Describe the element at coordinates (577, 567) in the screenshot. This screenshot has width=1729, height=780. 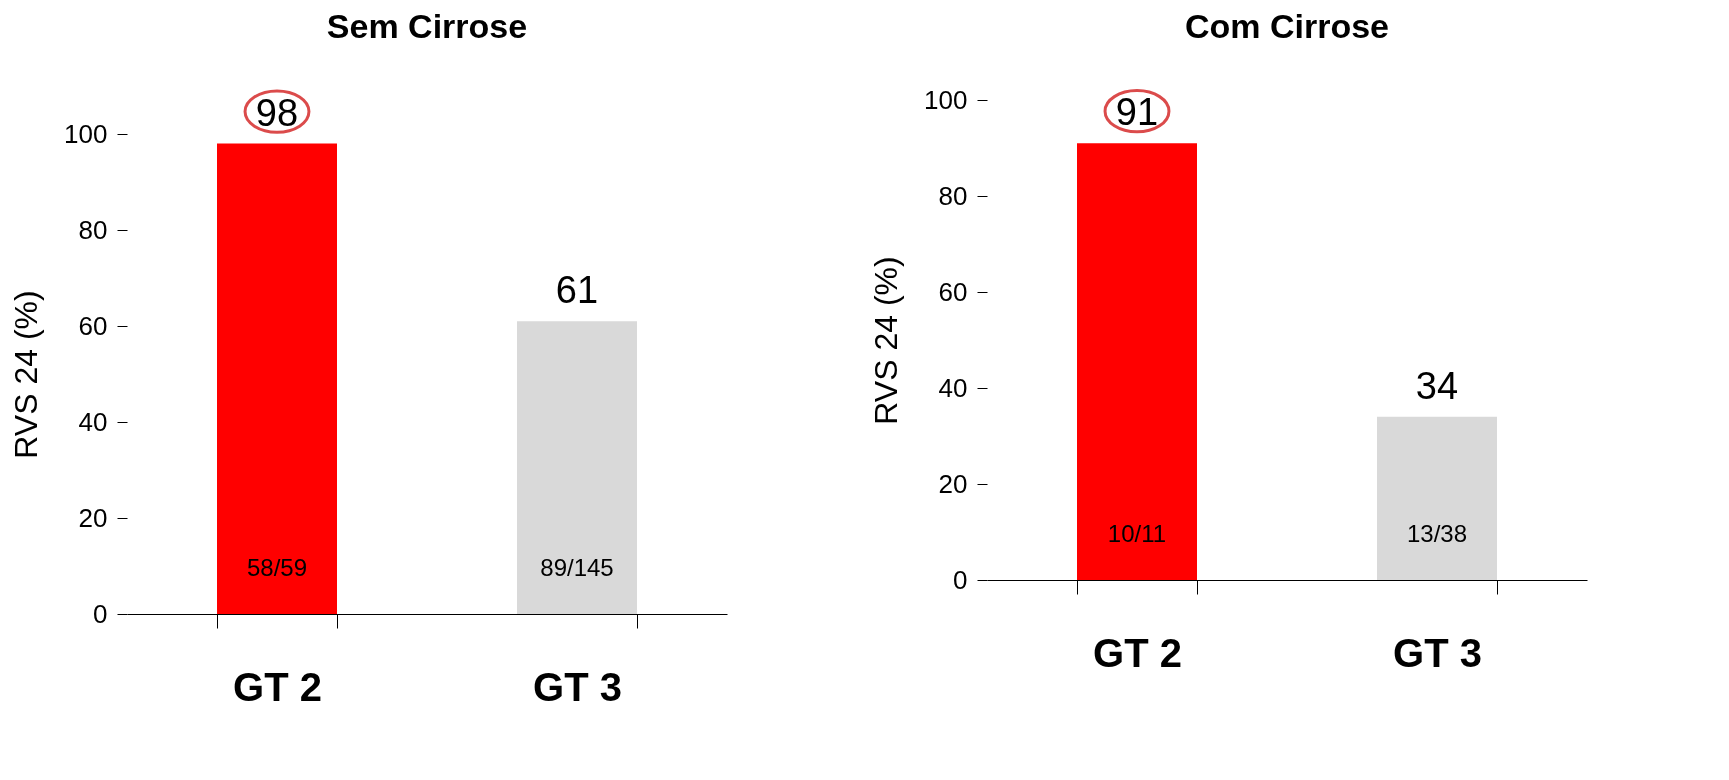
I see `annotation: 89/145` at that location.